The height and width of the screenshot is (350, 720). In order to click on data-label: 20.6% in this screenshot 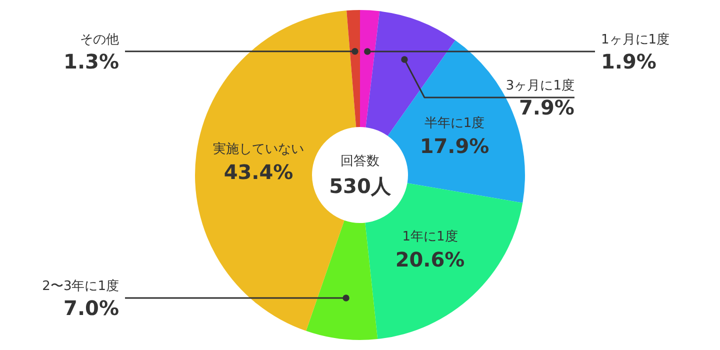, I will do `click(430, 260)`.